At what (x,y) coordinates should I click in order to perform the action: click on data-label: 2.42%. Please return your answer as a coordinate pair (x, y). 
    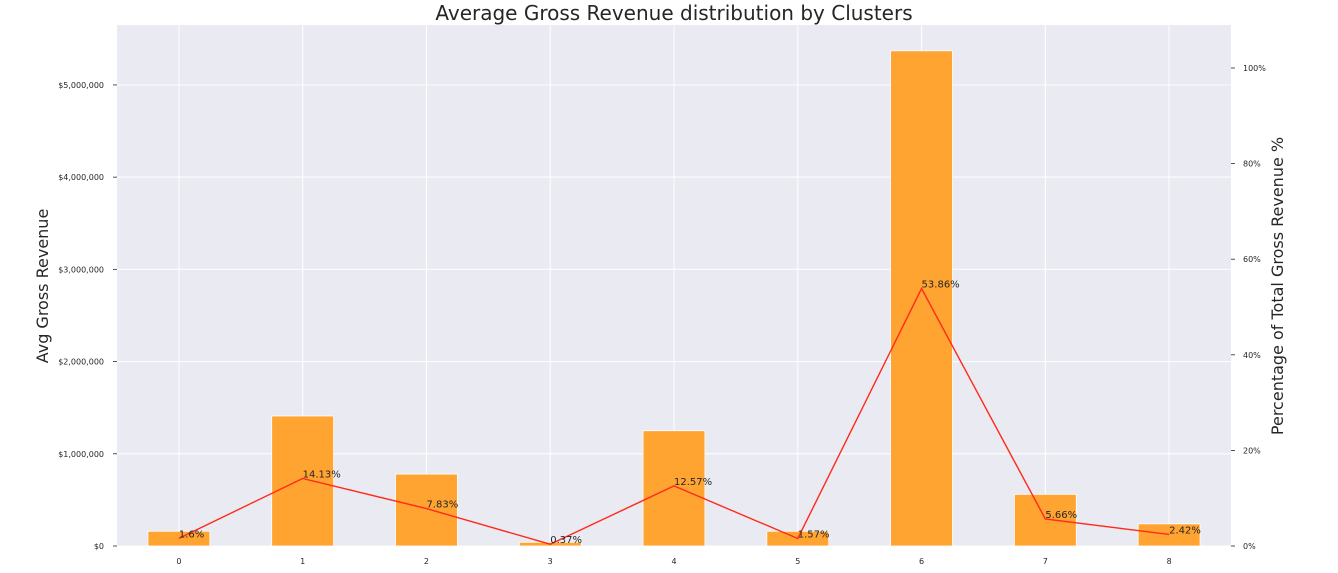
    Looking at the image, I should click on (1185, 530).